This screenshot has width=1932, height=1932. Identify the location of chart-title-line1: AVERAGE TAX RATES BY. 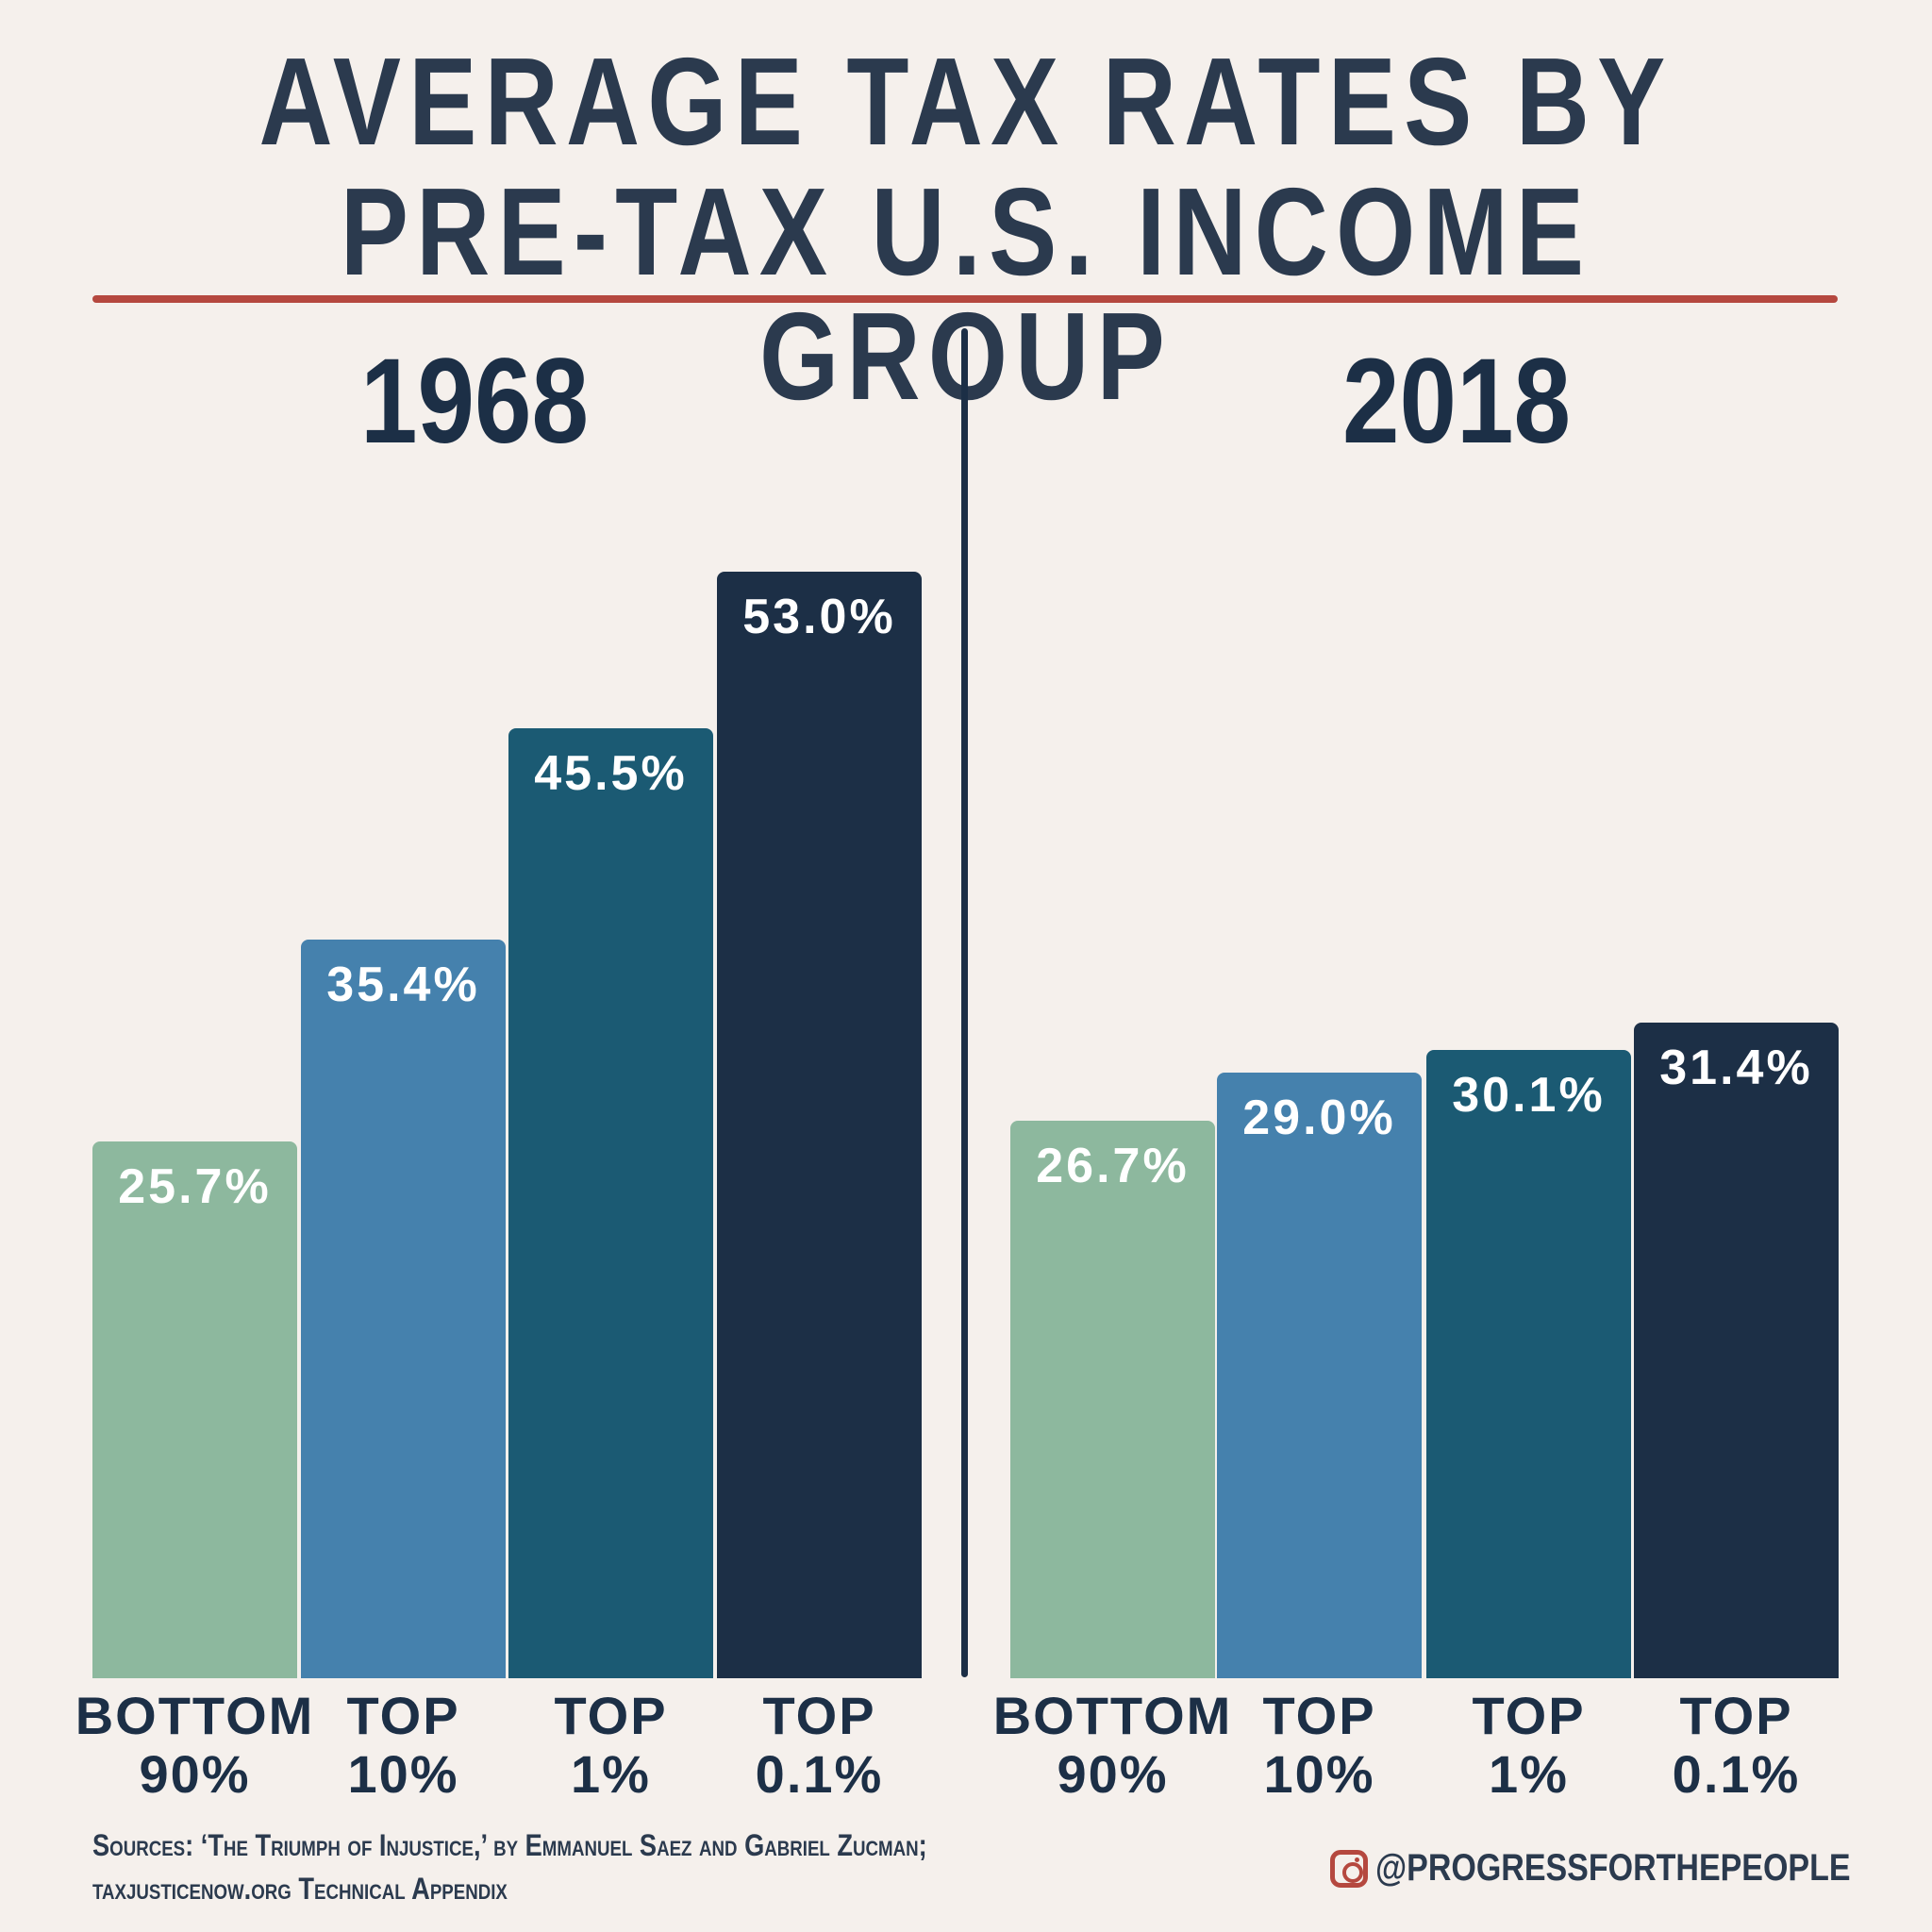
(966, 102).